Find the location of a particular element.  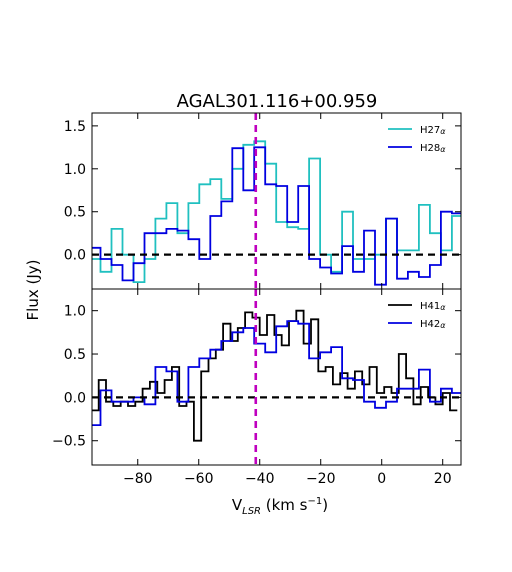

legend-label: H41α is located at coordinates (433, 306).